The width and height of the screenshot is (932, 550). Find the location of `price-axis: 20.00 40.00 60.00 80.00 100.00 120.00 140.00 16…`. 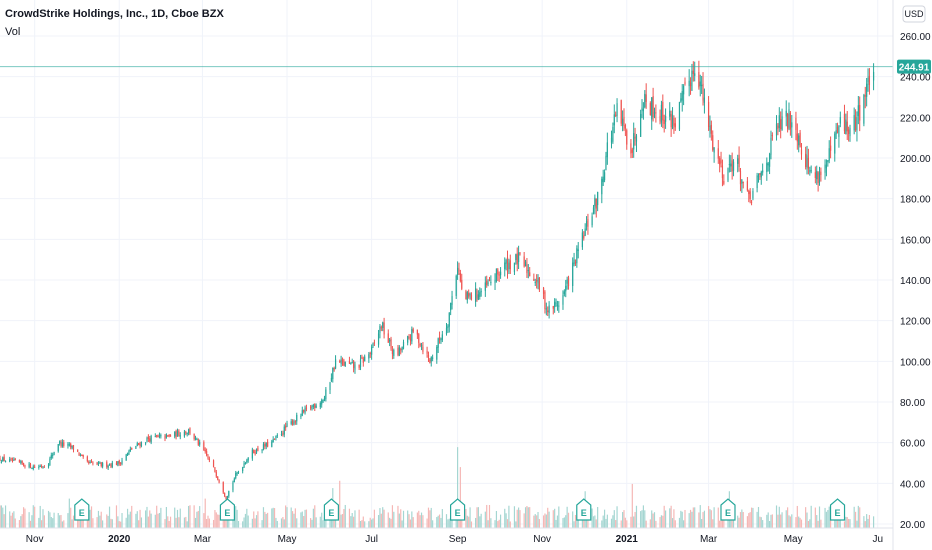

price-axis: 20.00 40.00 60.00 80.00 100.00 120.00 140.00 16… is located at coordinates (915, 281).